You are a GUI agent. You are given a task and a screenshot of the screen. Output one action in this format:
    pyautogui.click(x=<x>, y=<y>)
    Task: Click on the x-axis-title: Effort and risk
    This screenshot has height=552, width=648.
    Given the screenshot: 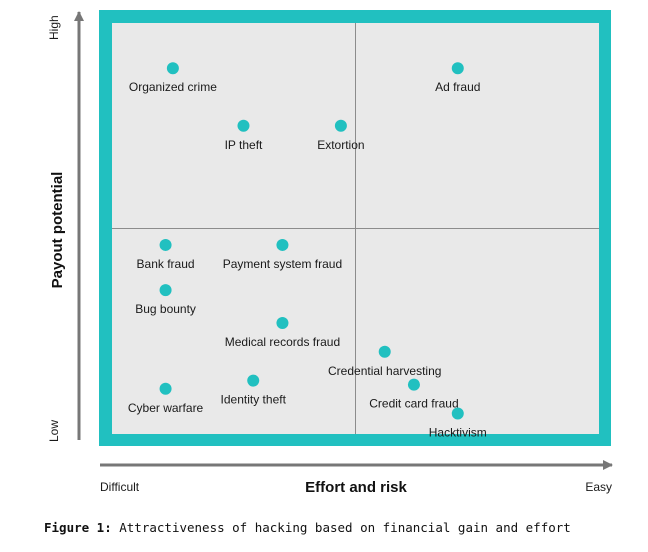 What is the action you would take?
    pyautogui.click(x=356, y=487)
    